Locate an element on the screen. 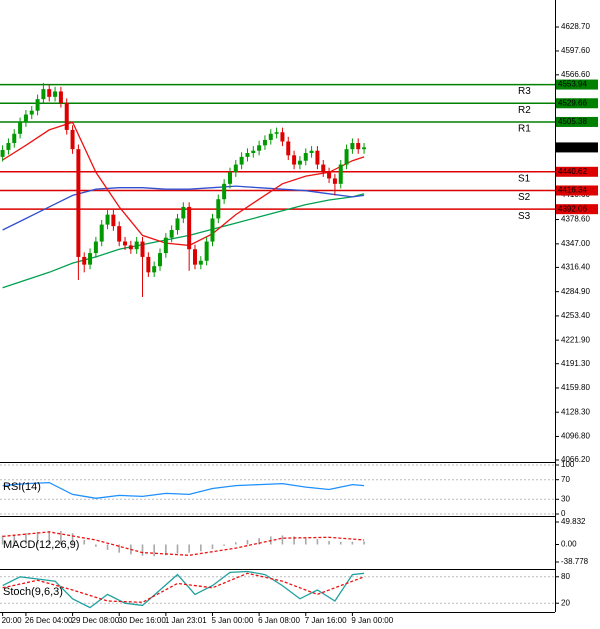 The height and width of the screenshot is (629, 600). x-tick-label: 20:00 is located at coordinates (12, 620).